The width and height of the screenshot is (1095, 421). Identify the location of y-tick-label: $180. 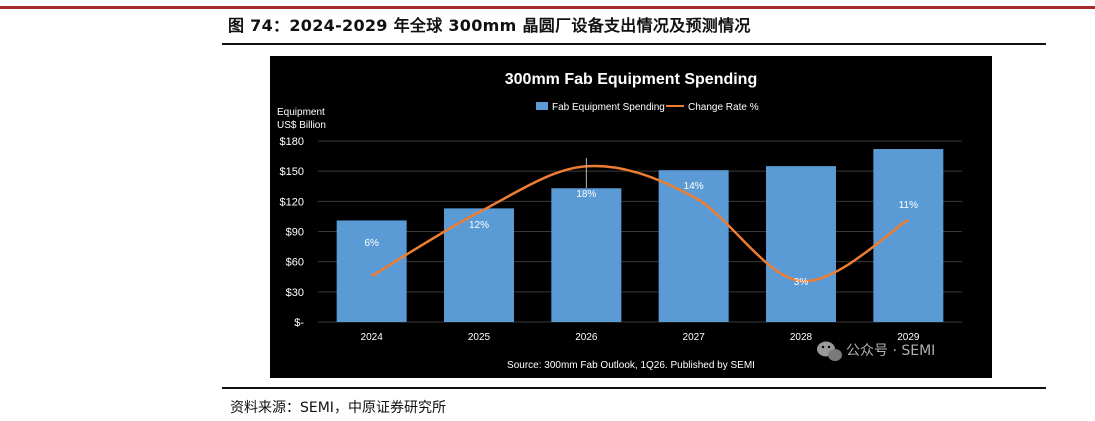
(292, 142).